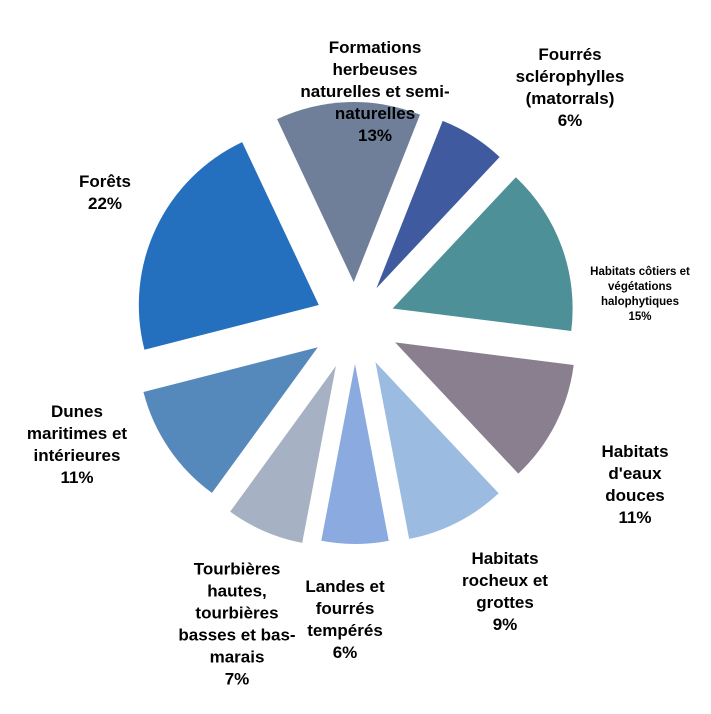  Describe the element at coordinates (375, 136) in the screenshot. I see `value-label: 13%` at that location.